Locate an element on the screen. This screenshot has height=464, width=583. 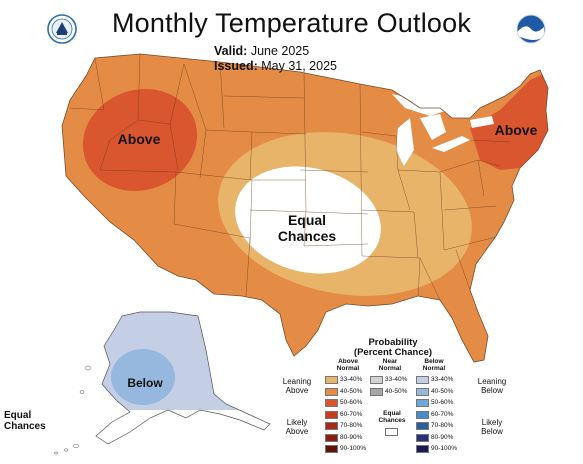
legend-leaning-above: Leaning Above is located at coordinates (297, 386).